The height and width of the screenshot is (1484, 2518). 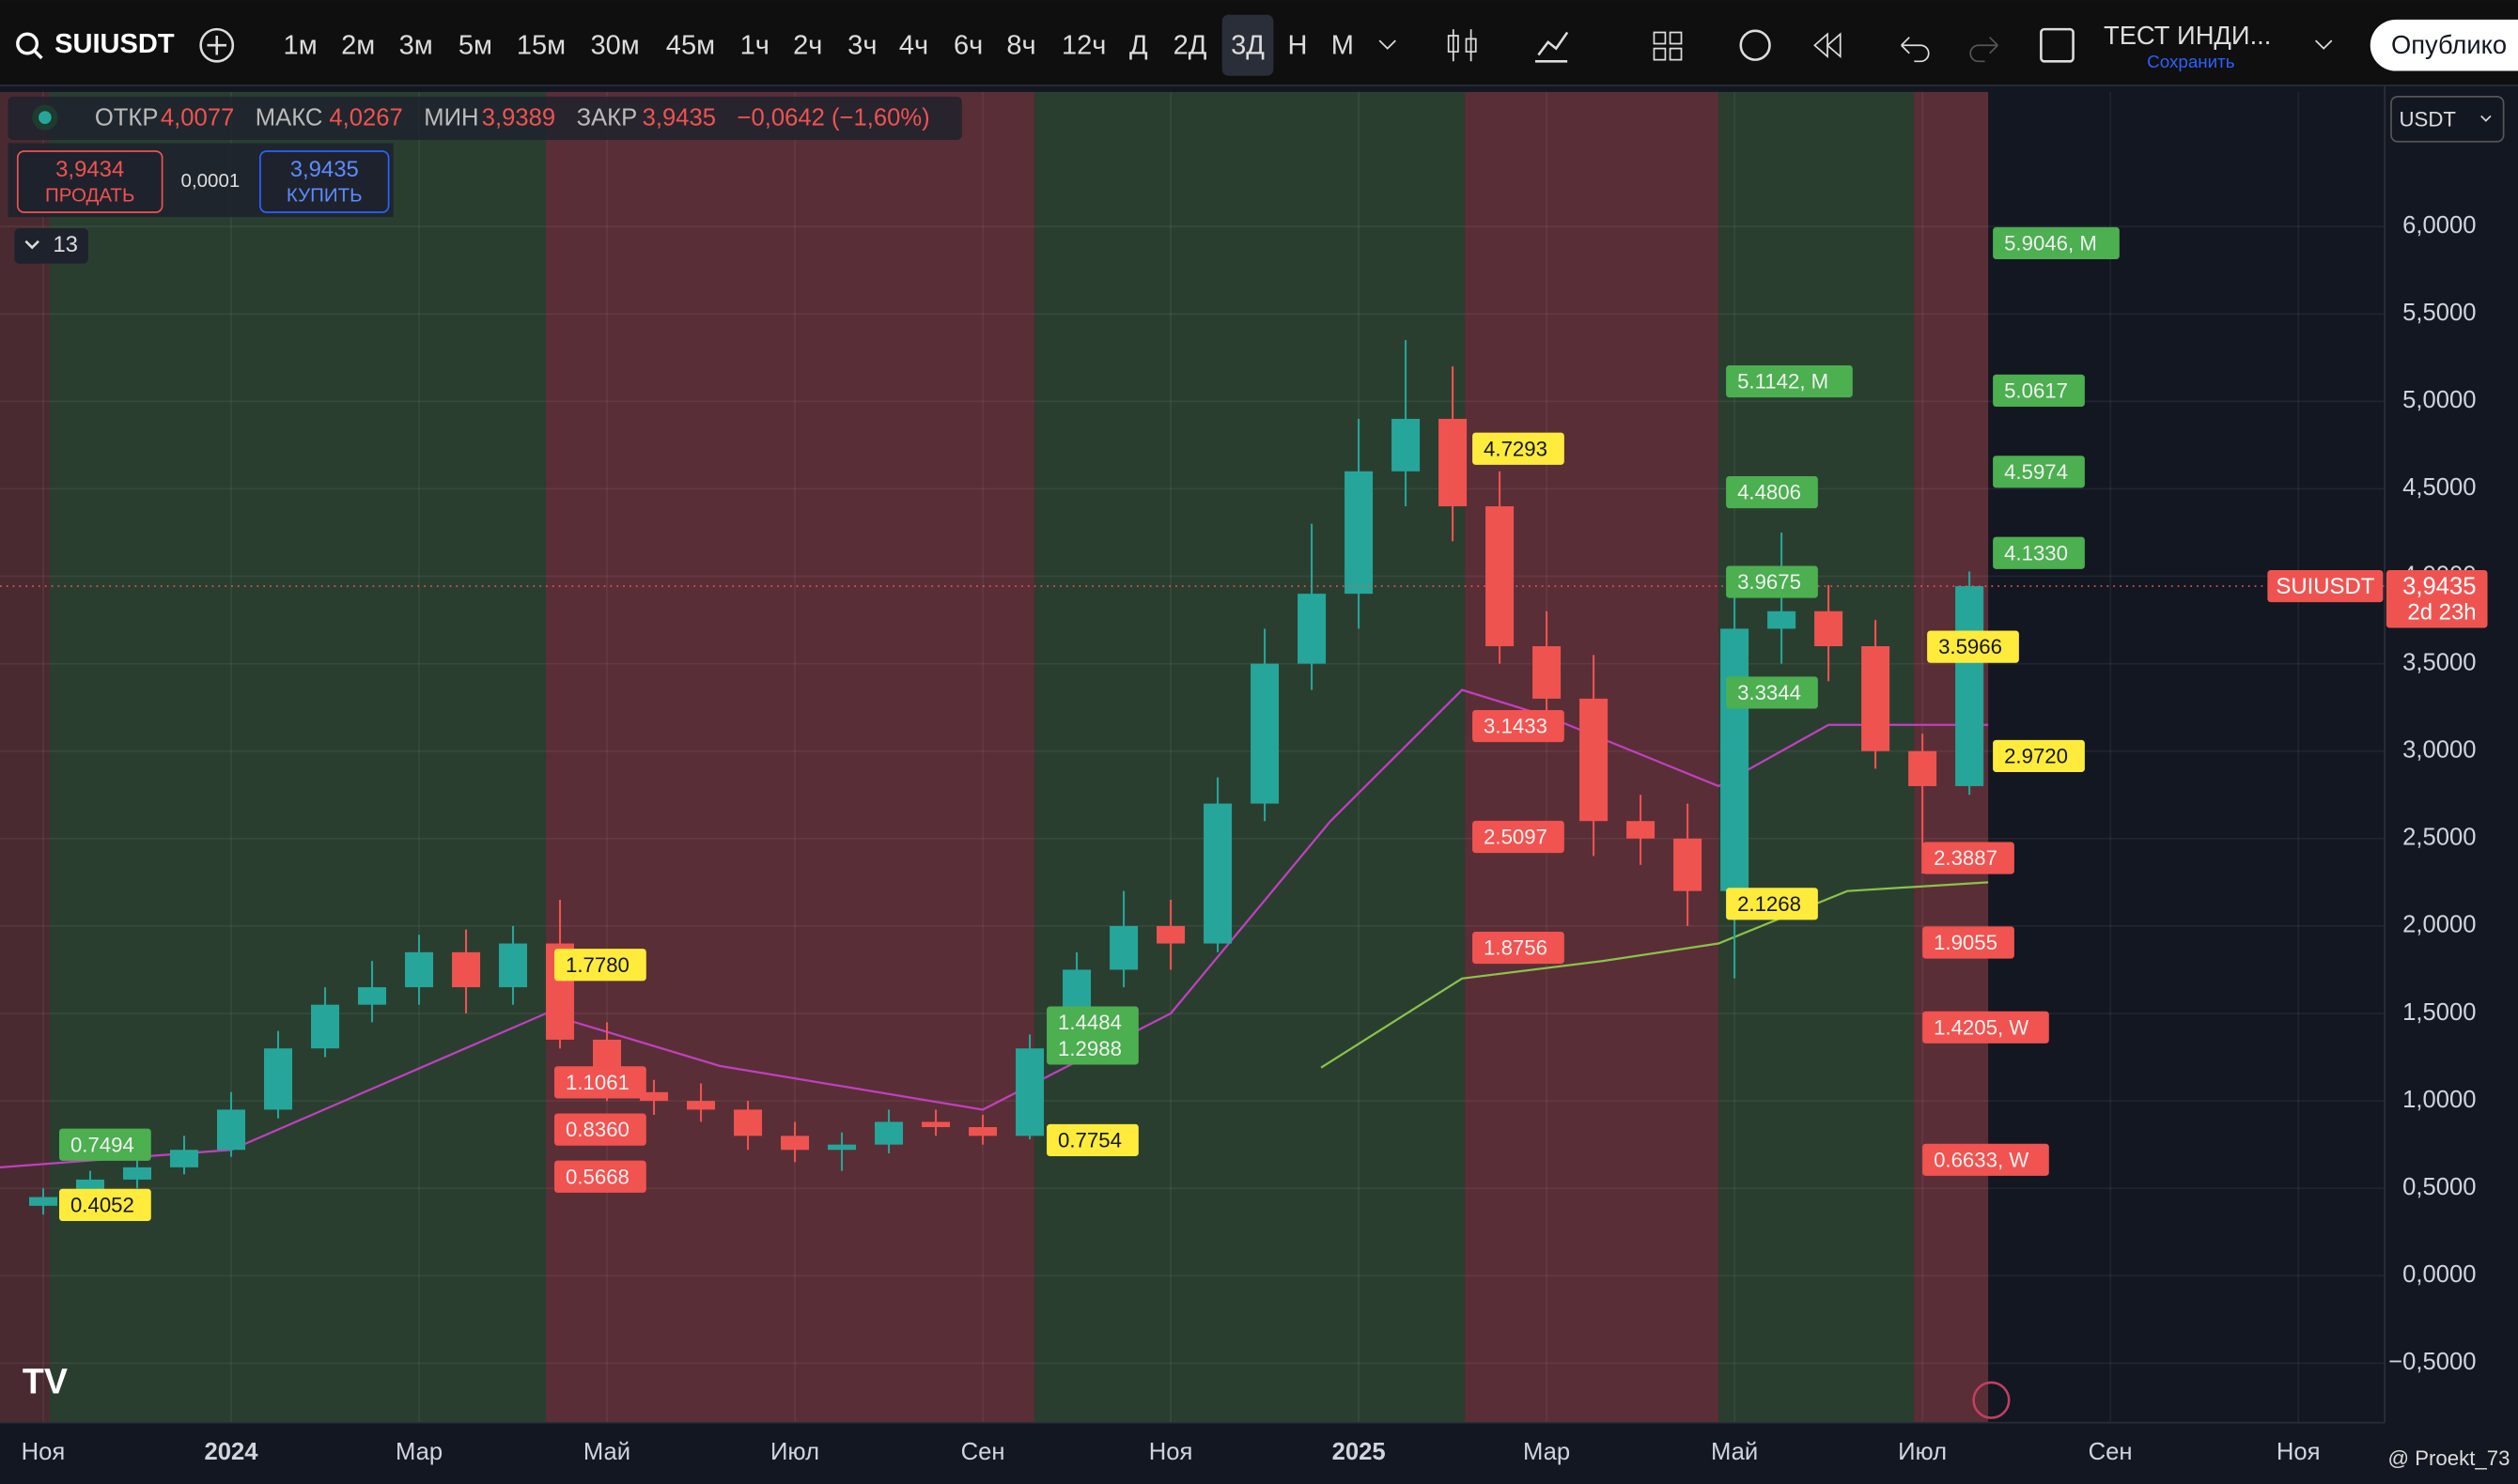 What do you see at coordinates (807, 46) in the screenshot?
I see `timeframe: 2ч` at bounding box center [807, 46].